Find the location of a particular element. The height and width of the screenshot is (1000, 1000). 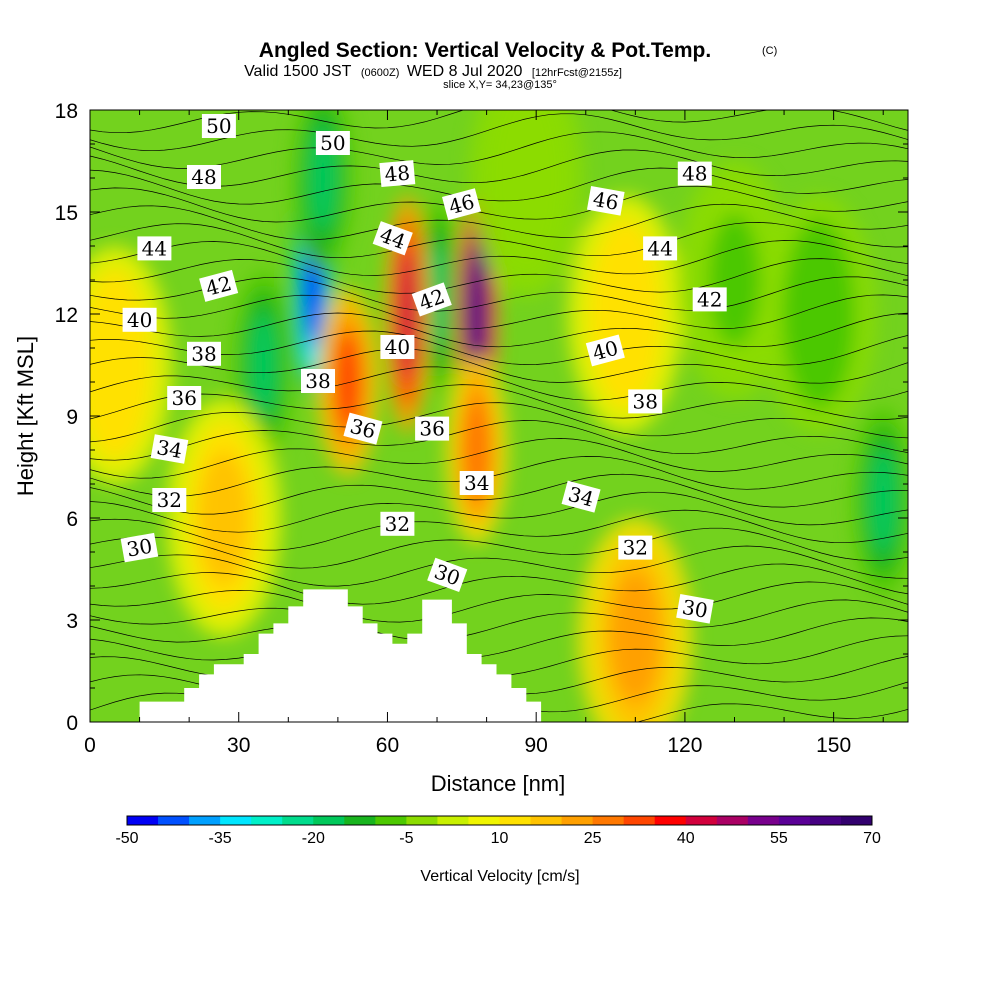

colorbar-tick-label: 70 is located at coordinates (872, 838).